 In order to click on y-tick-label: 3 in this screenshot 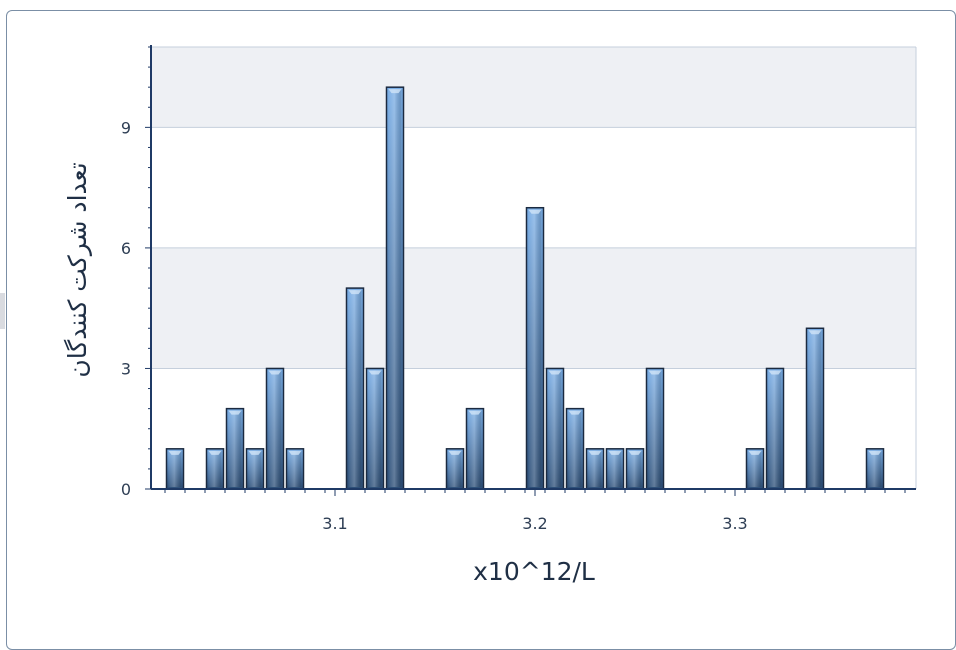, I will do `click(126, 368)`.